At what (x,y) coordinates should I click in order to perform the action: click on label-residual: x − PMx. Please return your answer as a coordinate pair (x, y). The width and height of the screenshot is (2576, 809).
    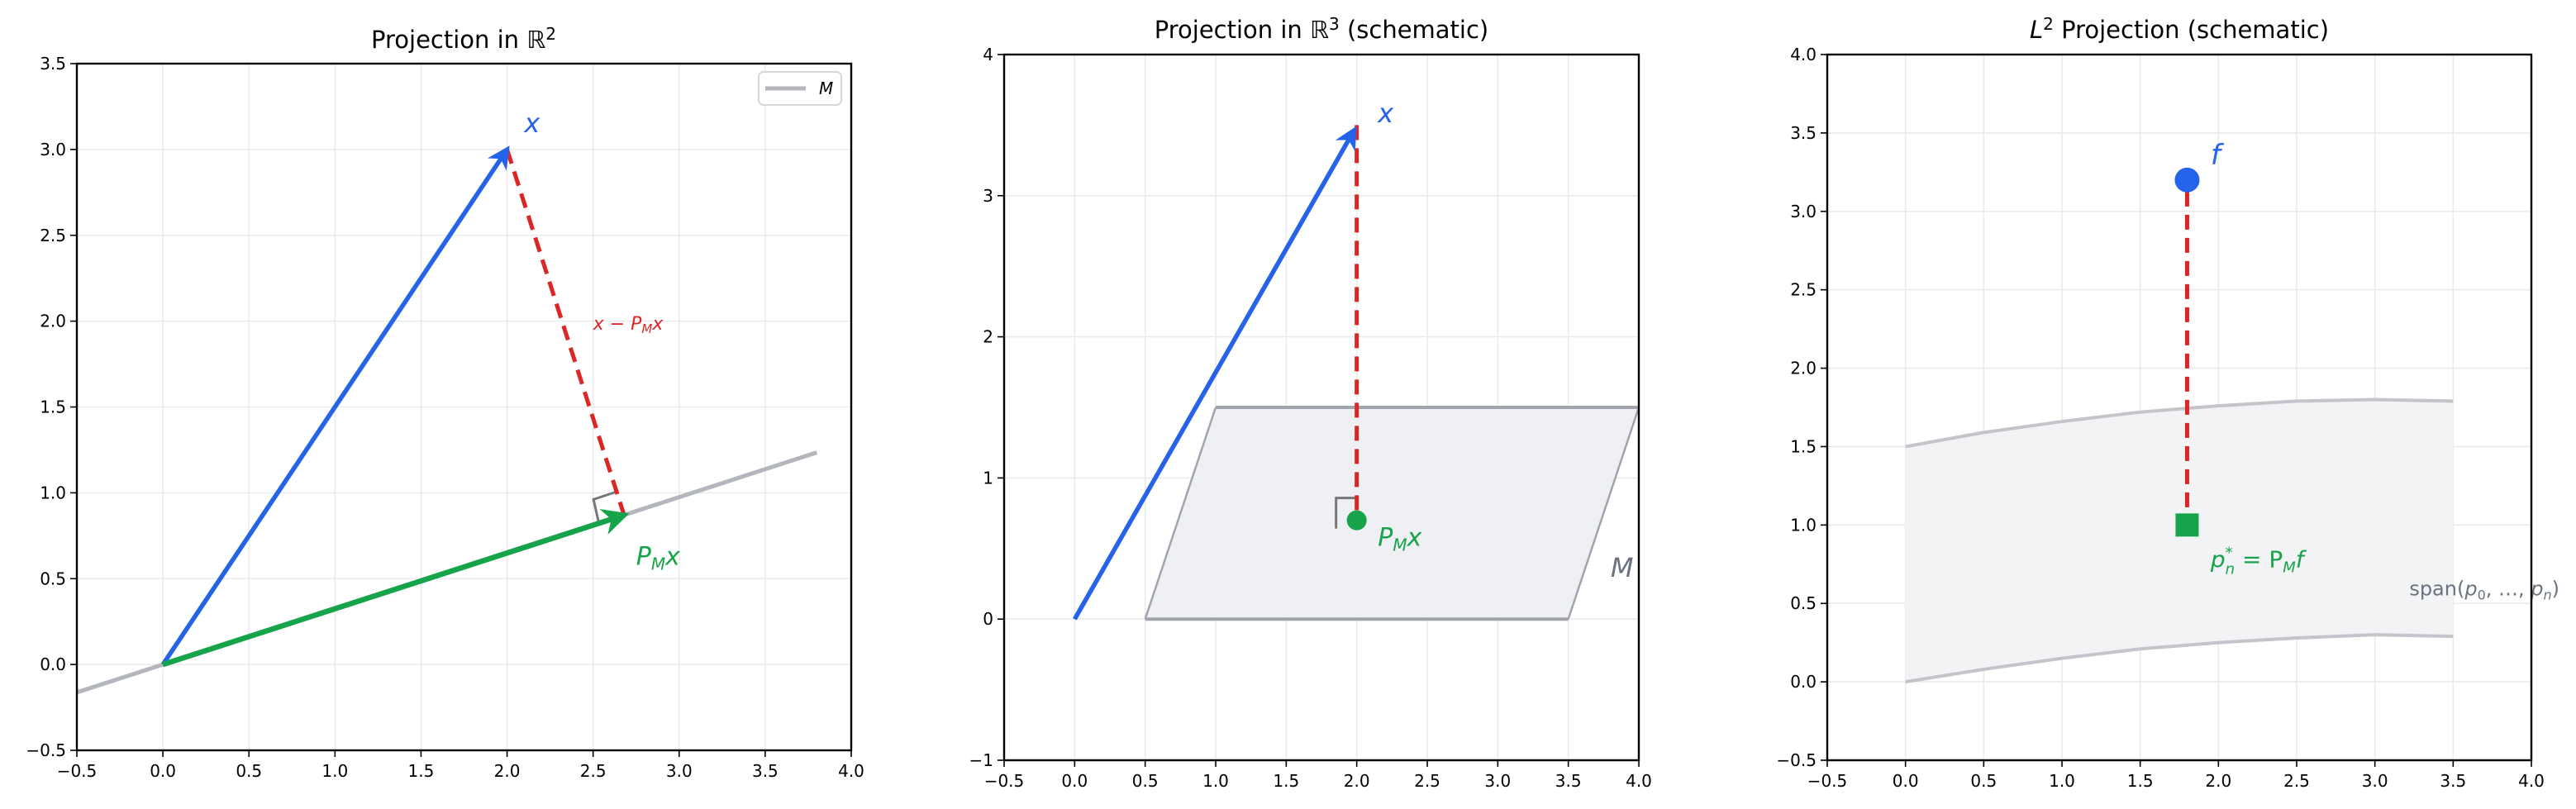
    Looking at the image, I should click on (629, 325).